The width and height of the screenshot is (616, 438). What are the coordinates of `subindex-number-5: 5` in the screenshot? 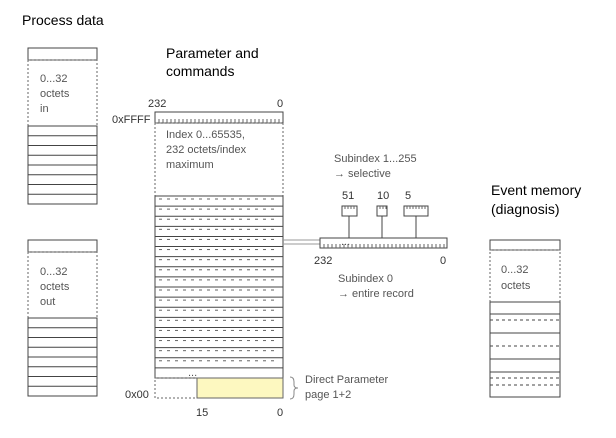 It's located at (408, 196).